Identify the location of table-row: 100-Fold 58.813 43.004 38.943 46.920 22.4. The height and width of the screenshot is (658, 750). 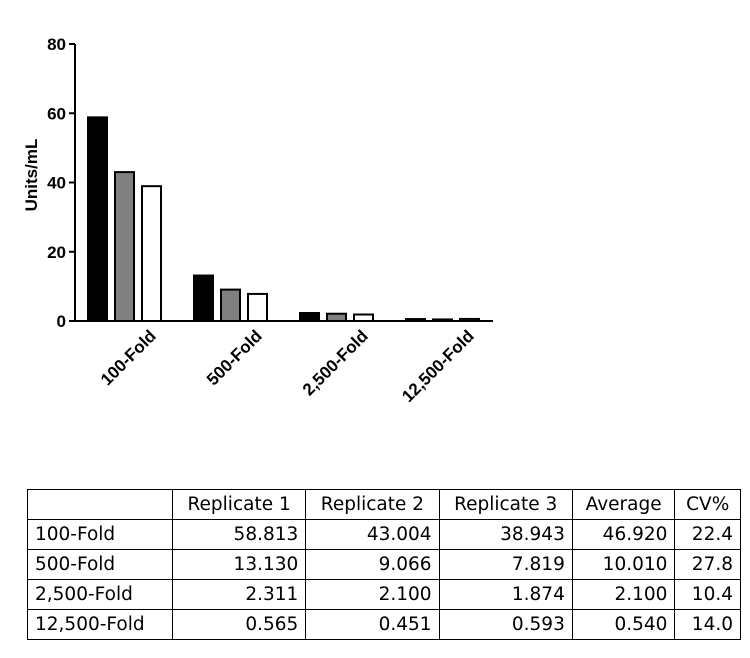
(384, 534).